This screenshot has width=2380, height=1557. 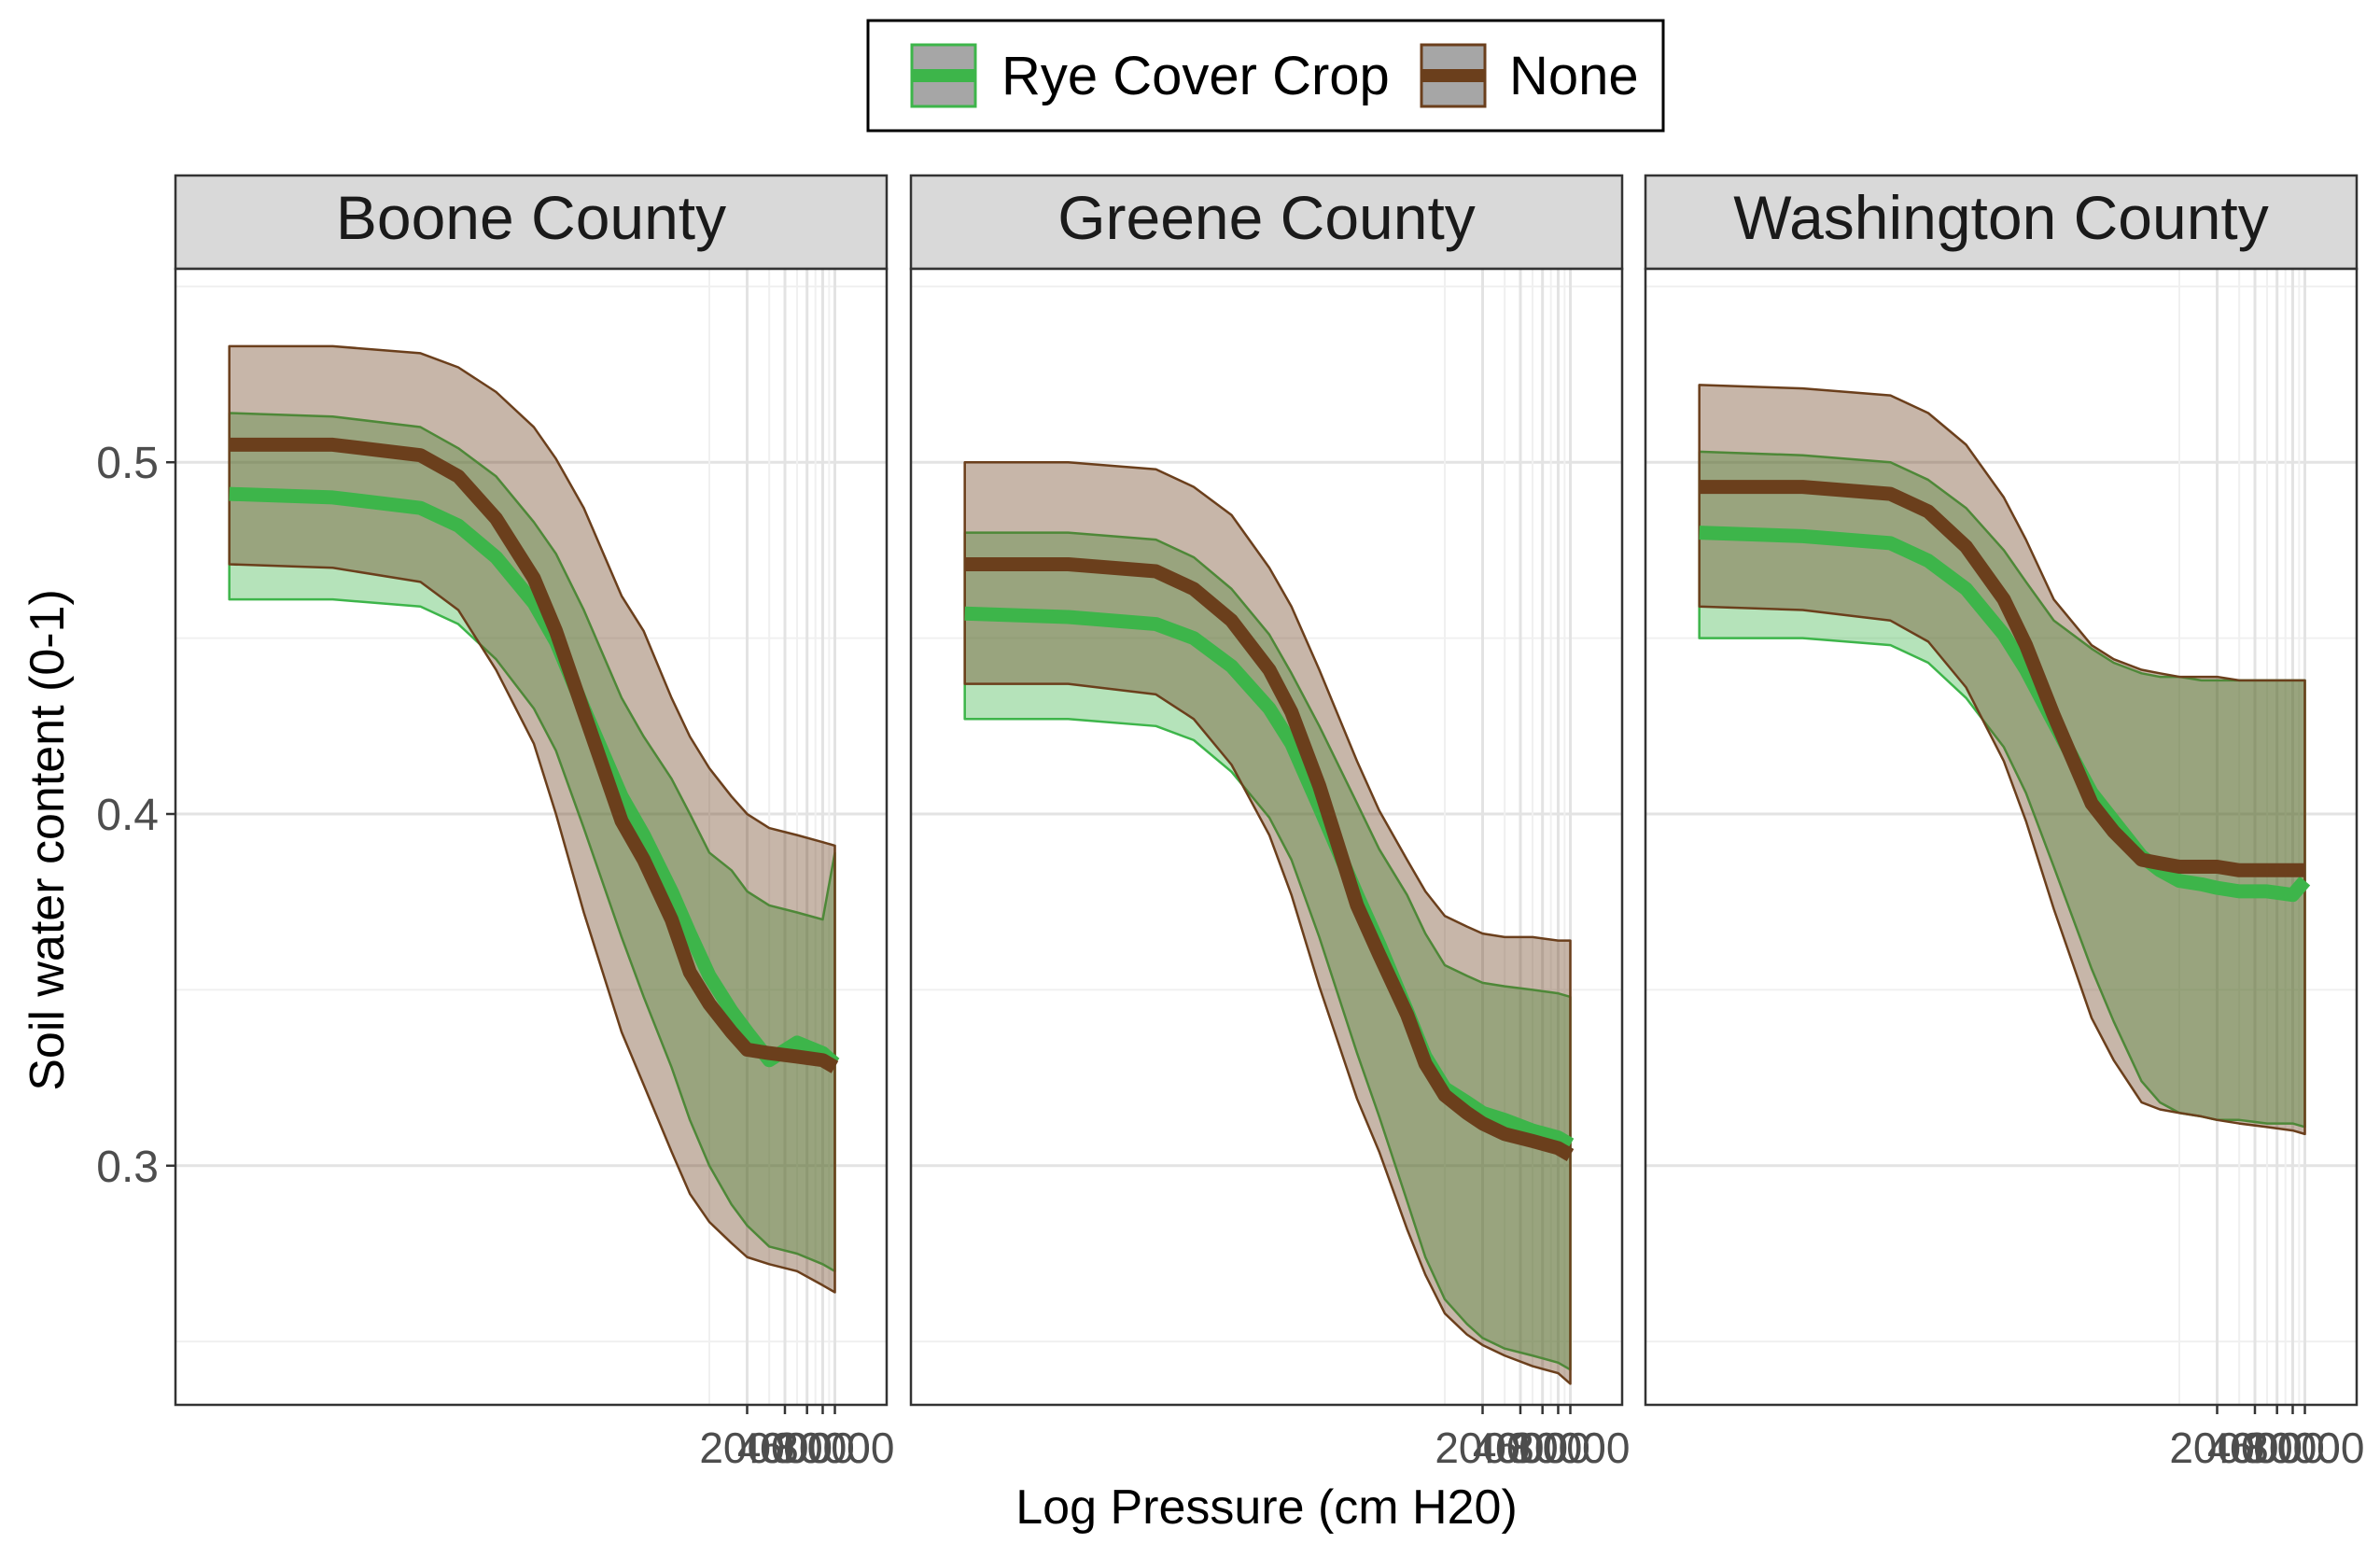 I want to click on x-axis-label: Log Pressure (cm H20), so click(x=1266, y=1507).